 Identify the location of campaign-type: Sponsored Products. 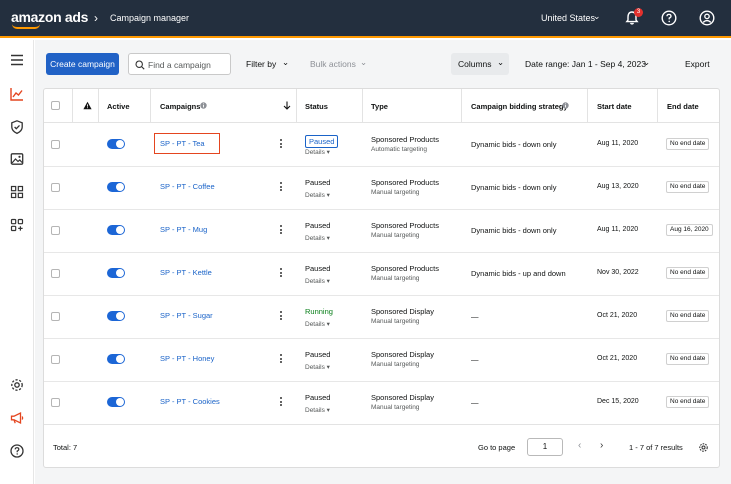
(405, 225).